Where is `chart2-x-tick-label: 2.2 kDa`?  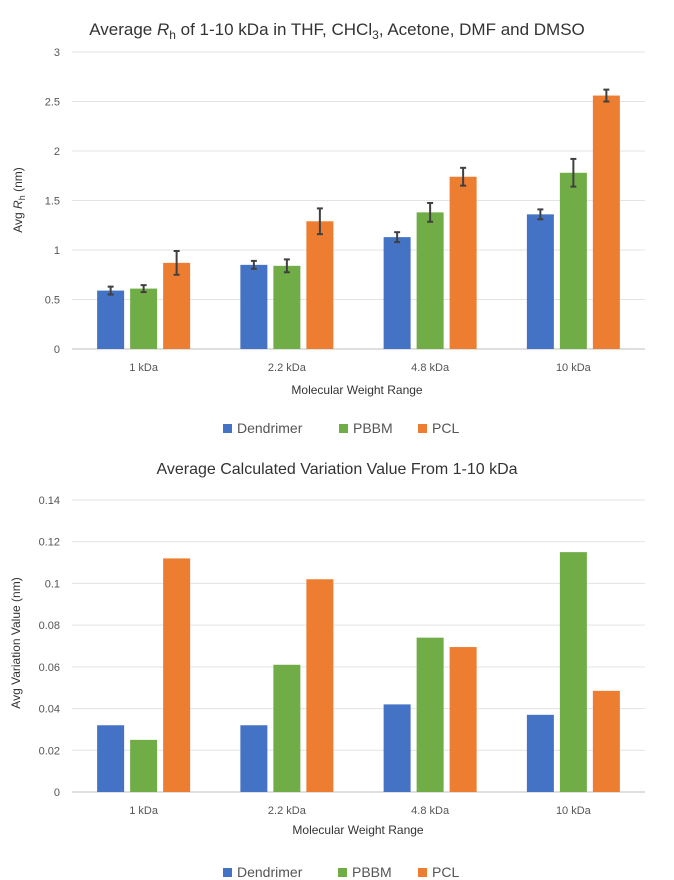 chart2-x-tick-label: 2.2 kDa is located at coordinates (287, 811).